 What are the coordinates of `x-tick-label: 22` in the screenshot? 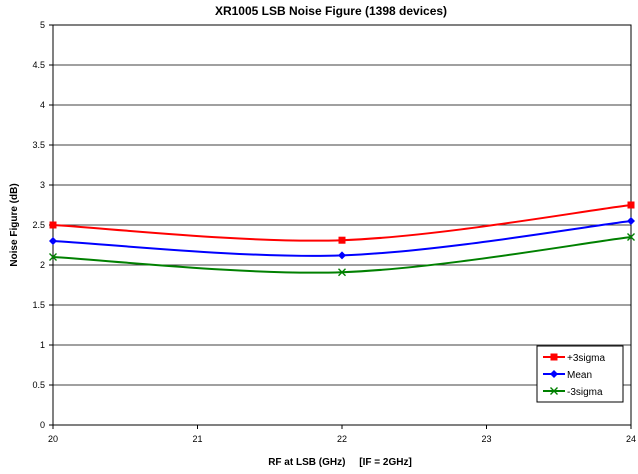 It's located at (342, 439).